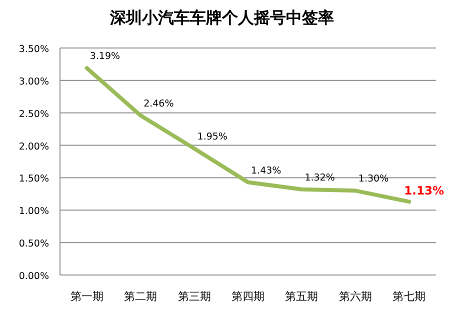 Image resolution: width=453 pixels, height=323 pixels. I want to click on y-tick-label: 3.00%, so click(33, 82).